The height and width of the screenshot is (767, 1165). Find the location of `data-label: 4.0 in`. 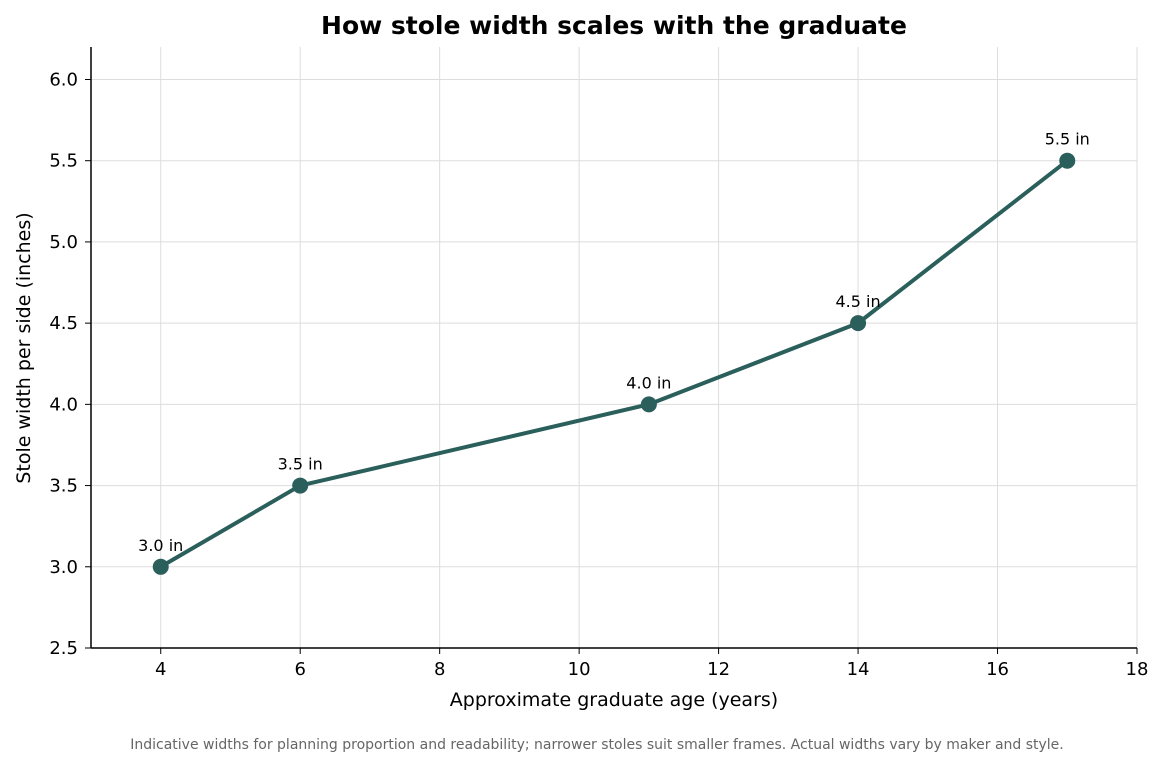

data-label: 4.0 in is located at coordinates (648, 382).